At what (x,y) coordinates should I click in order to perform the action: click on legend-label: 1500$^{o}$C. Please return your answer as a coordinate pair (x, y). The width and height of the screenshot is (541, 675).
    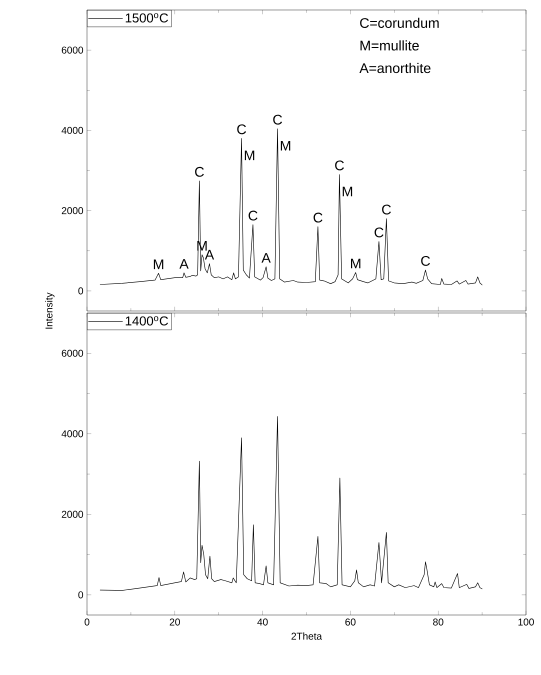
    Looking at the image, I should click on (147, 18).